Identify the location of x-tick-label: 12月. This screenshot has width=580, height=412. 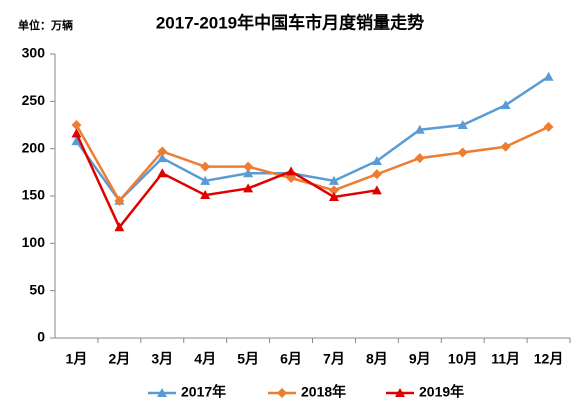
(549, 359).